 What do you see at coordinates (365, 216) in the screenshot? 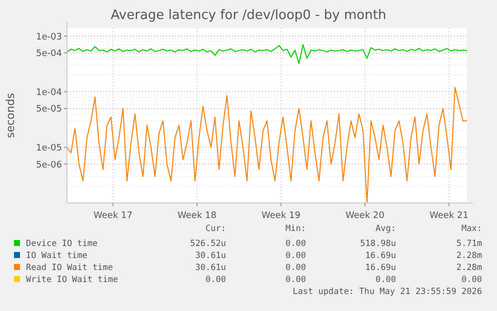
I see `x-tick-label: Week 20` at bounding box center [365, 216].